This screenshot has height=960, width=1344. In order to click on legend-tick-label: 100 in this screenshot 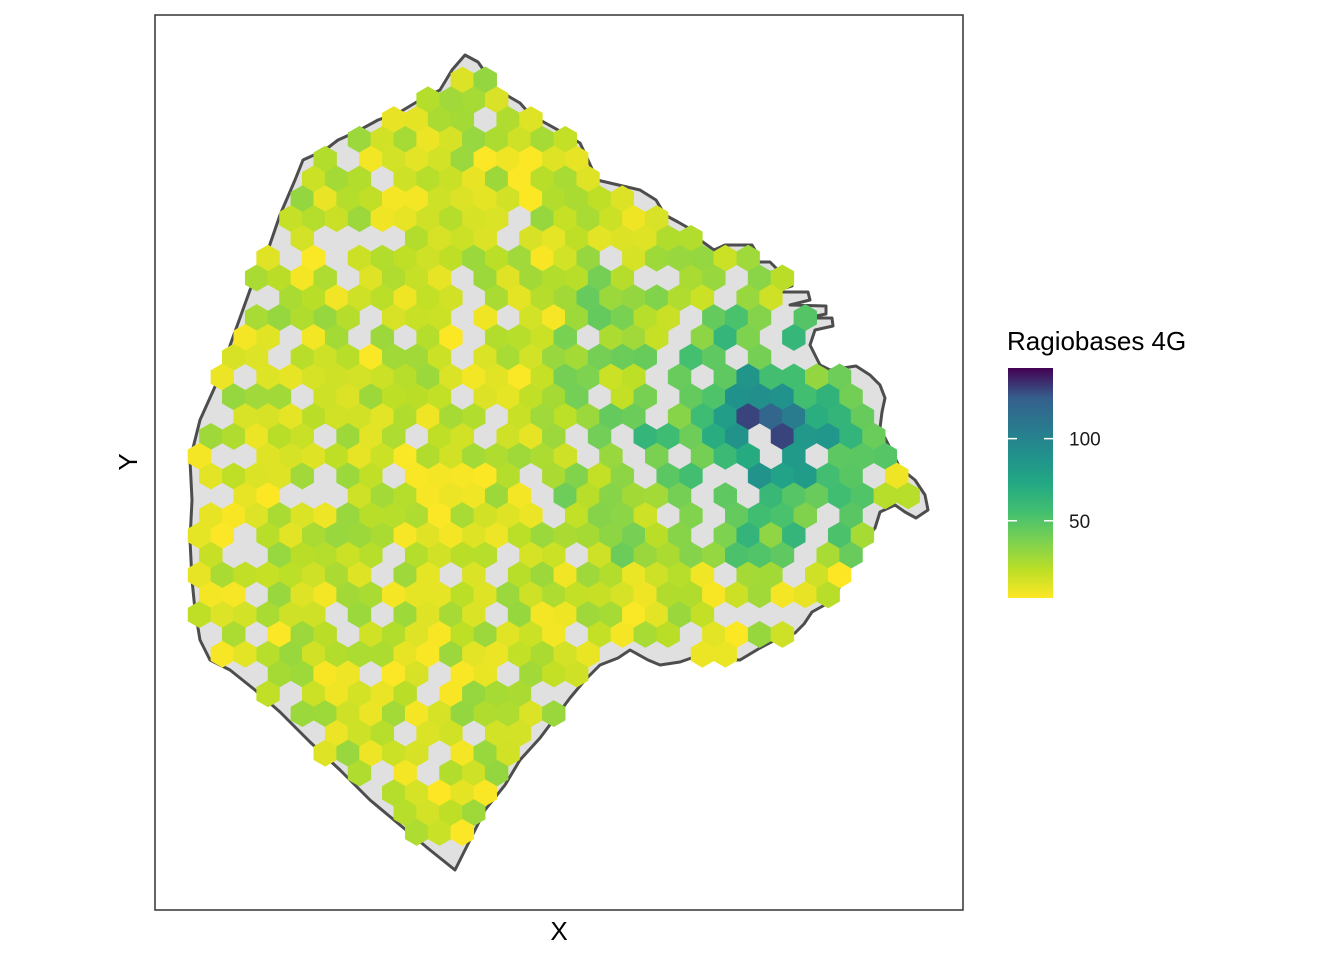, I will do `click(1085, 440)`.